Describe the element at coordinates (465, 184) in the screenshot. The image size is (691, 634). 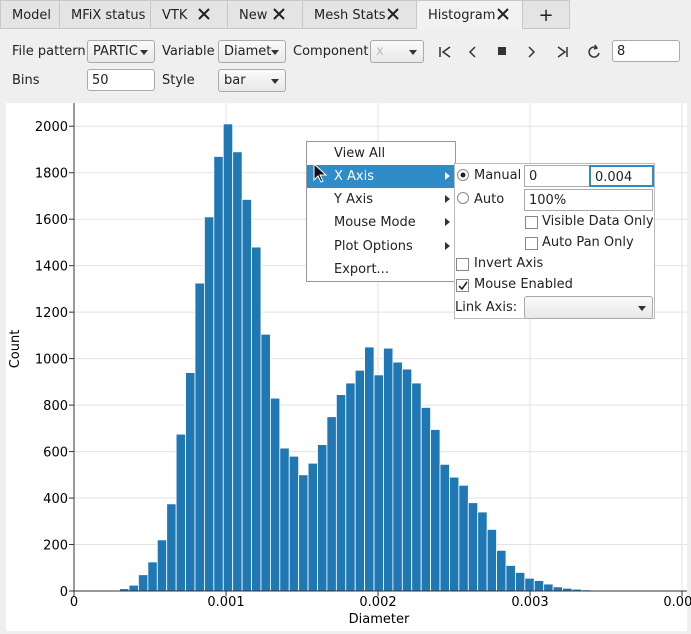
I see `radio-buttons` at that location.